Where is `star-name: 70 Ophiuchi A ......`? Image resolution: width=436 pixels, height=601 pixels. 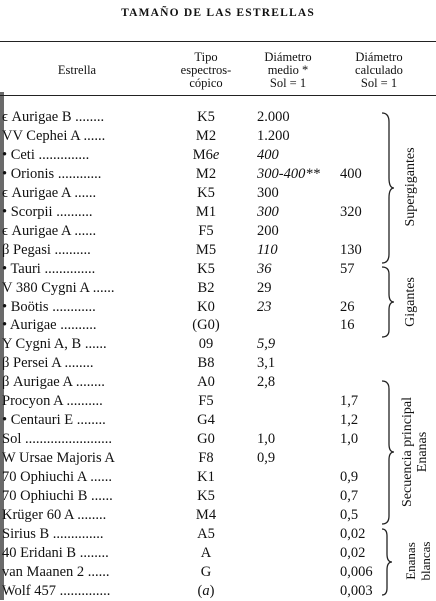
star-name: 70 Ophiuchi A ...... is located at coordinates (57, 477).